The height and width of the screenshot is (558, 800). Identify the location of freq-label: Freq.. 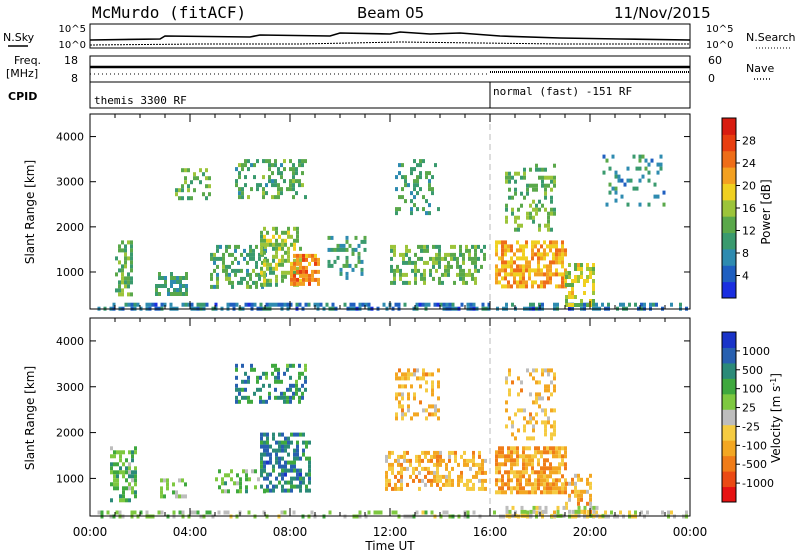
(27, 60).